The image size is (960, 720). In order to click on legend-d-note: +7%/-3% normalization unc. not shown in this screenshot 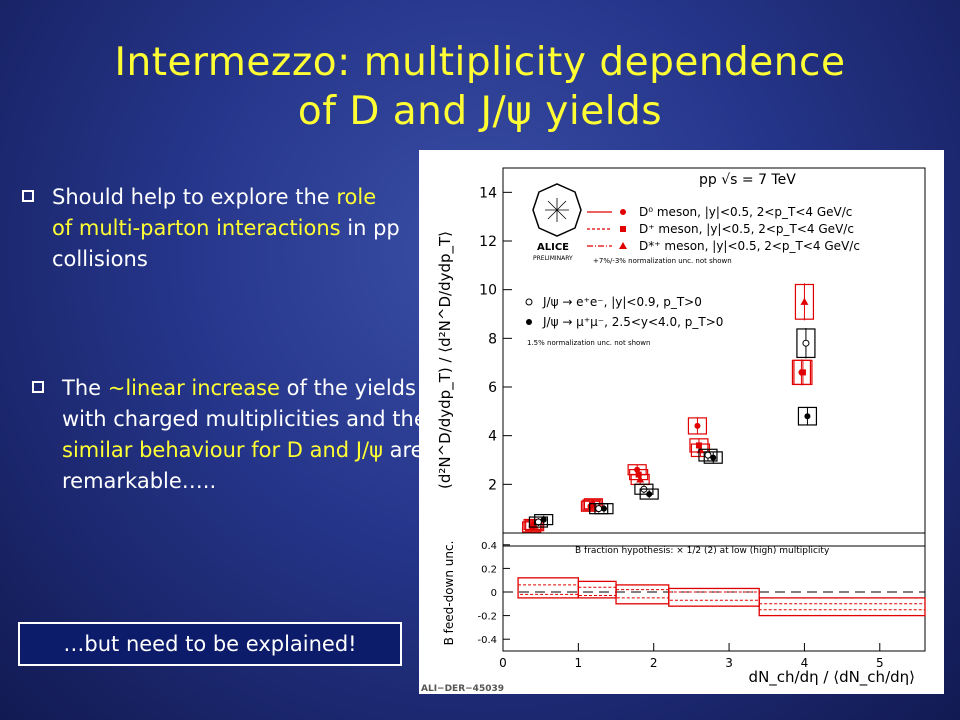, I will do `click(662, 261)`.